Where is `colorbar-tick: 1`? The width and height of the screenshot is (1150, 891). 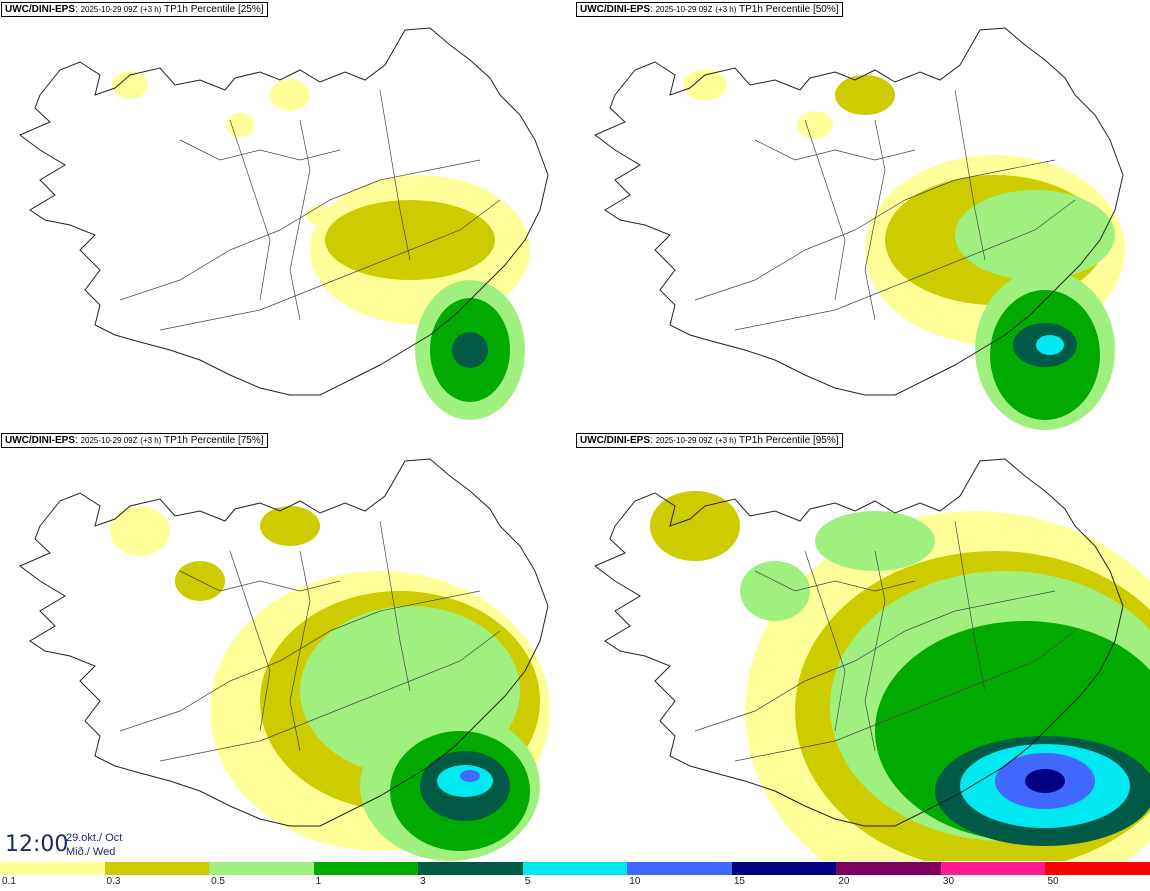
colorbar-tick: 1 is located at coordinates (318, 881).